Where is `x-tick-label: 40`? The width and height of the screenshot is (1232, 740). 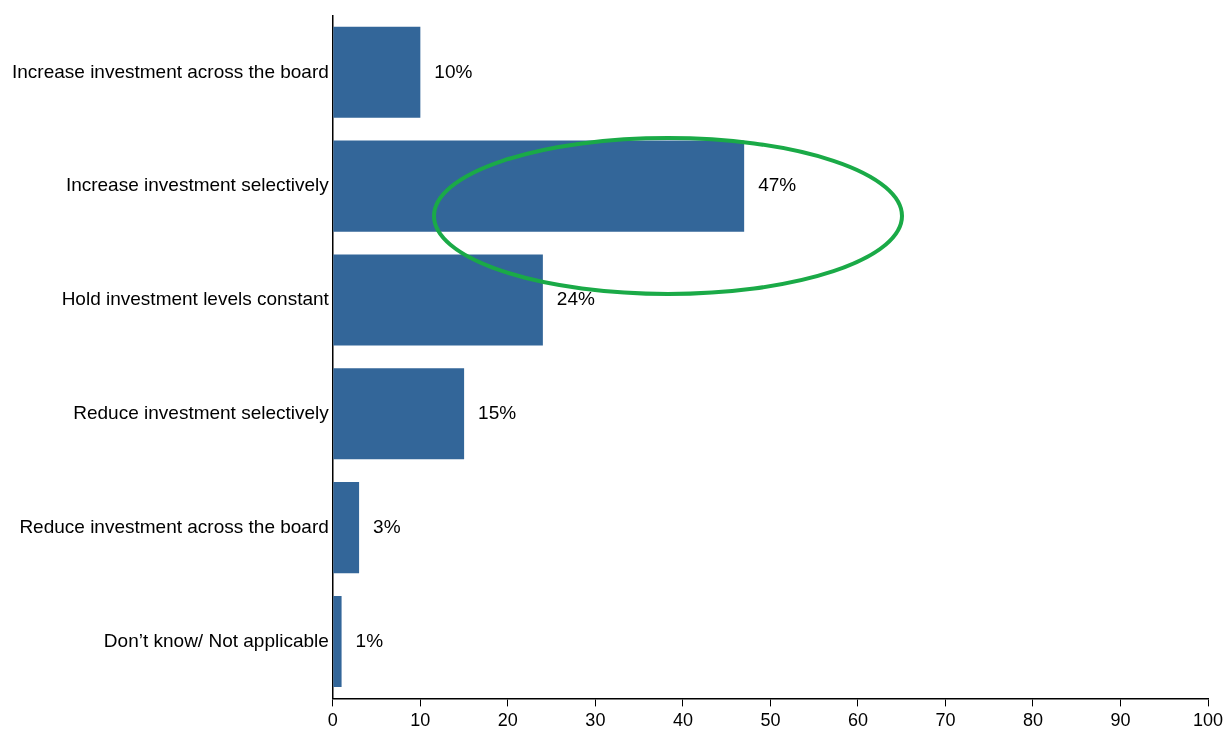 x-tick-label: 40 is located at coordinates (682, 720).